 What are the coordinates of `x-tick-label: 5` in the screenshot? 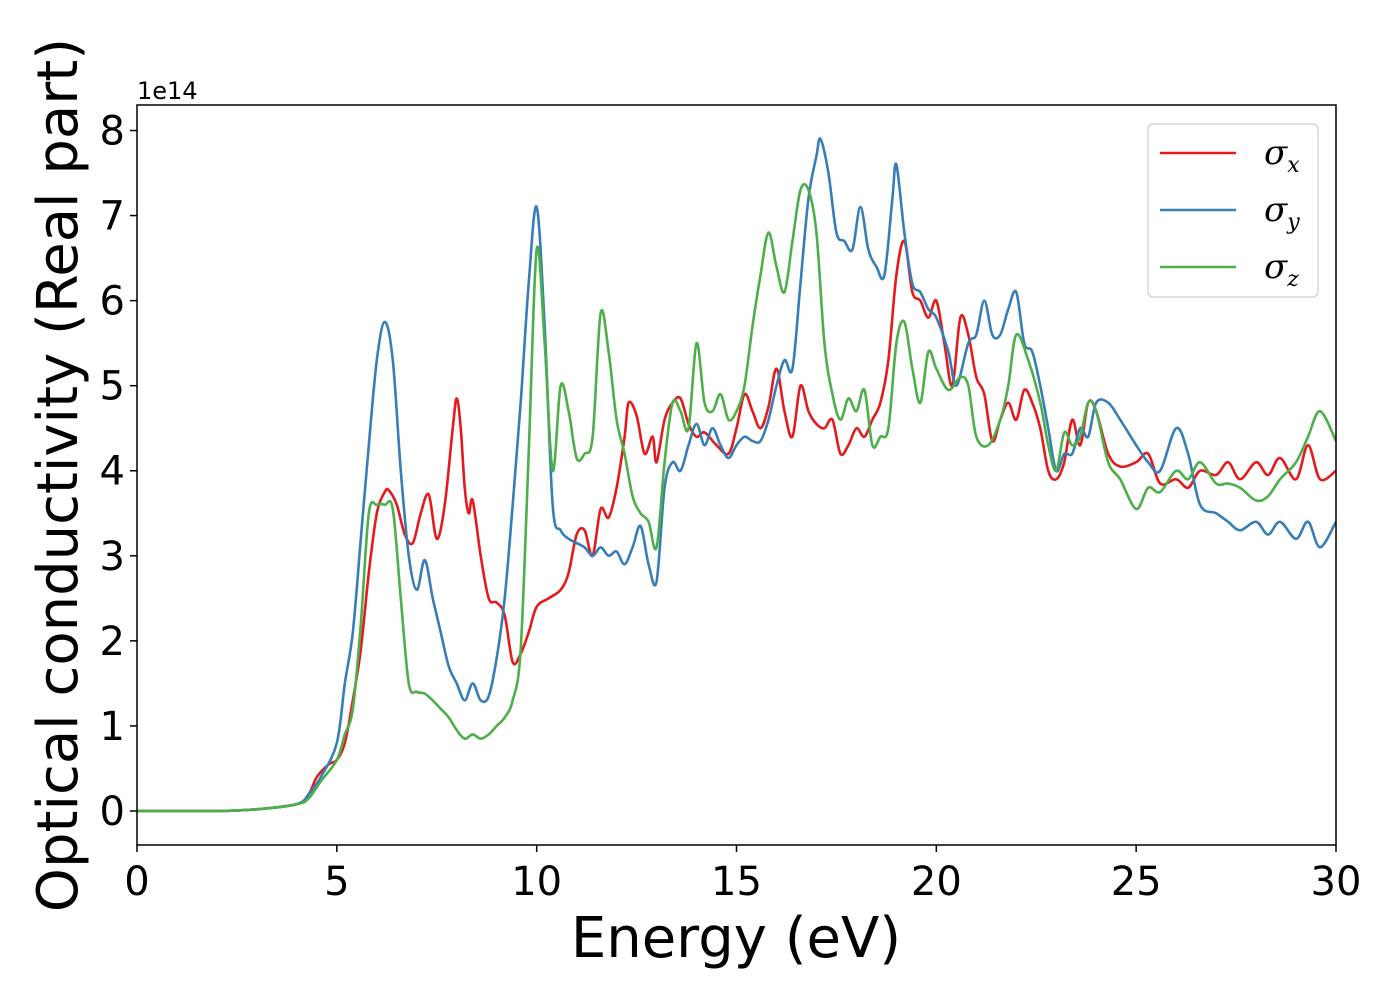 It's located at (336, 882).